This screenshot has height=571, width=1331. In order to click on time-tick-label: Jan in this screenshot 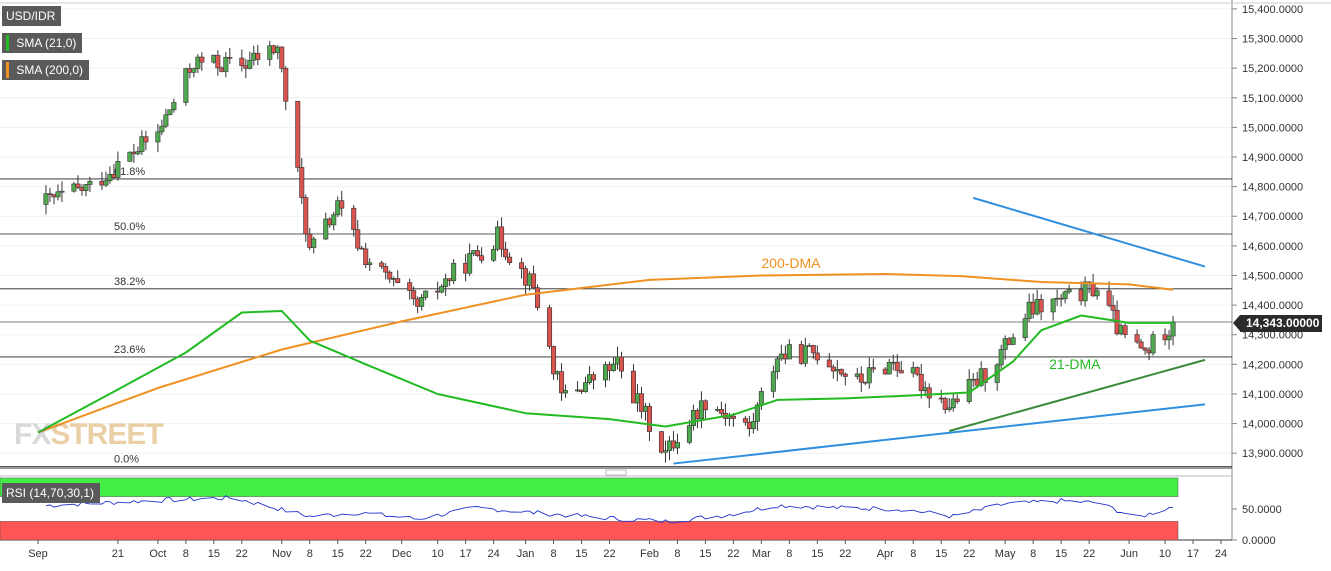, I will do `click(526, 554)`.